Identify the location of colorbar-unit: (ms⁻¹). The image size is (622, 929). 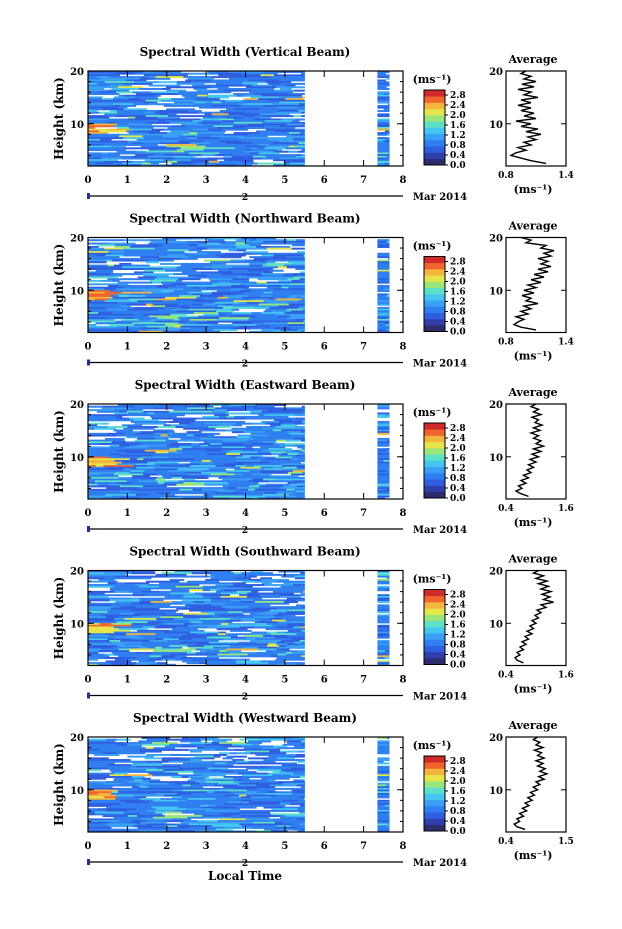
(432, 246).